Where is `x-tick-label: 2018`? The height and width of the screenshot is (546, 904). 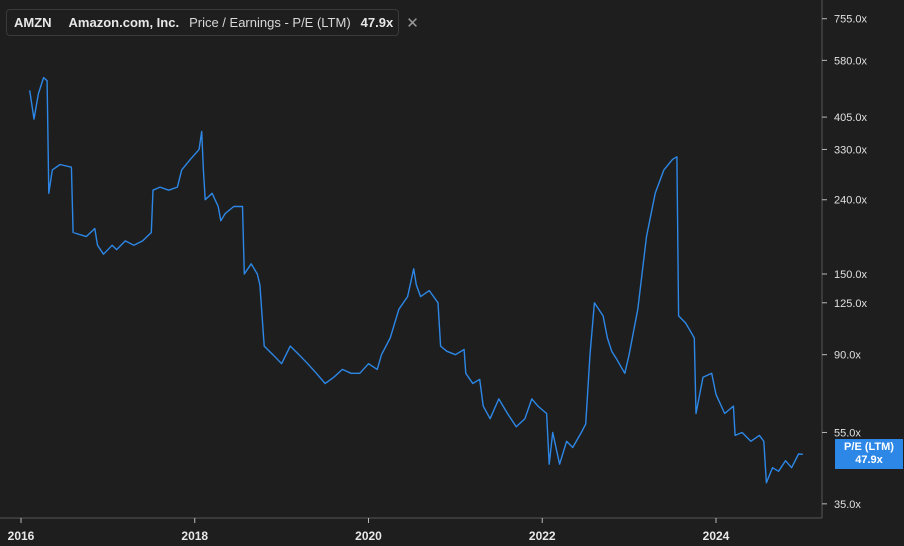 x-tick-label: 2018 is located at coordinates (194, 536).